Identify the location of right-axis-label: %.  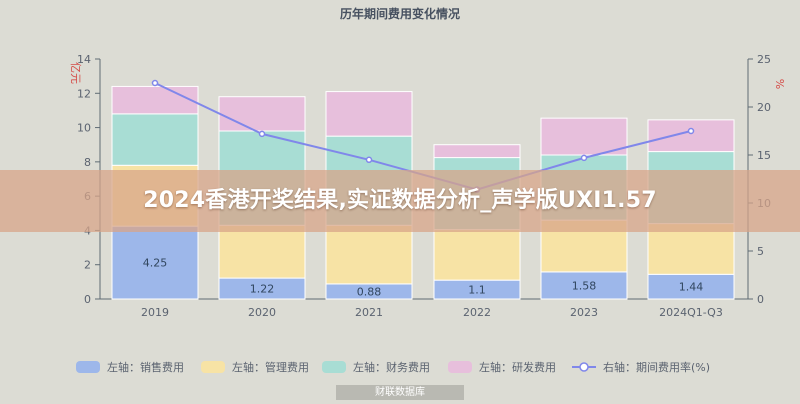
(779, 84).